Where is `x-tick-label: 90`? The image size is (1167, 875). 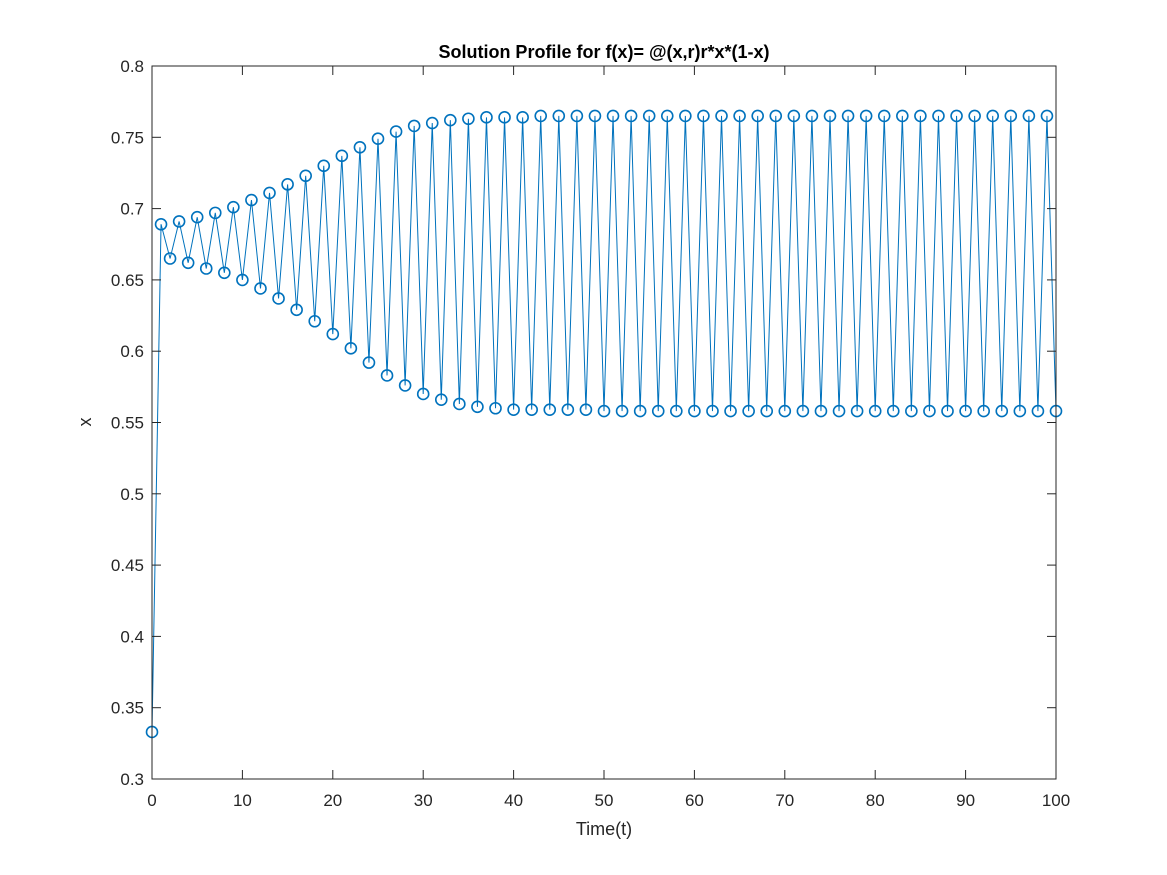
x-tick-label: 90 is located at coordinates (965, 800).